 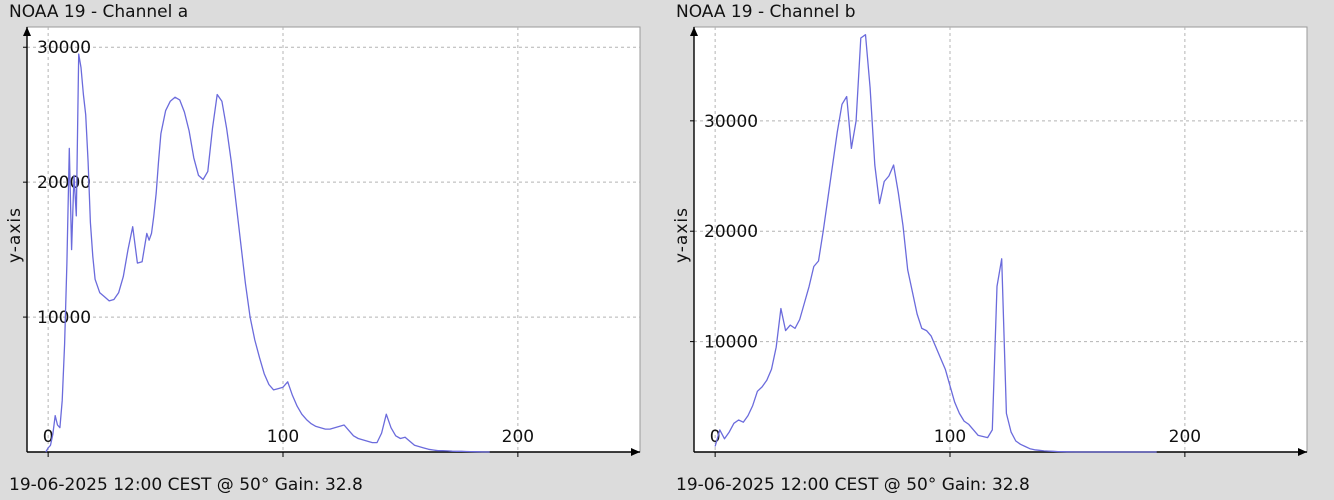 I want to click on chart-title: NOAA 19 - Channel b, so click(x=766, y=12).